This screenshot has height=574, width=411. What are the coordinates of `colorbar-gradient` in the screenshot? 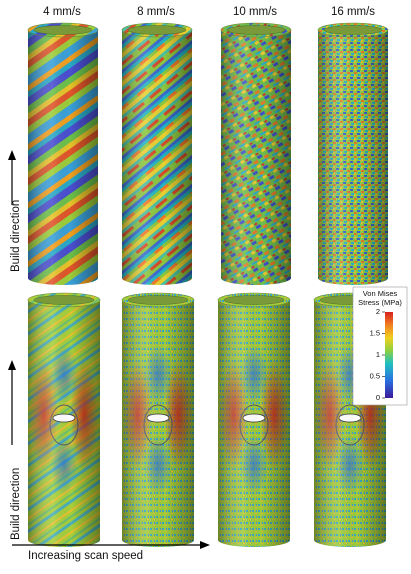 It's located at (389, 355).